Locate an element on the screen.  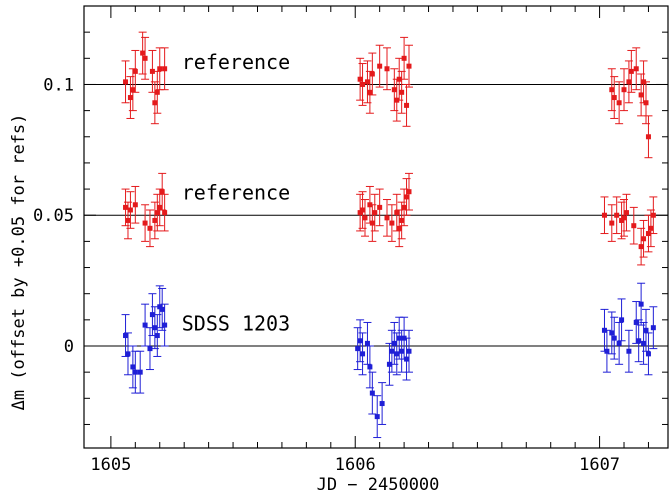
x-tick-label: 1605 is located at coordinates (110, 465).